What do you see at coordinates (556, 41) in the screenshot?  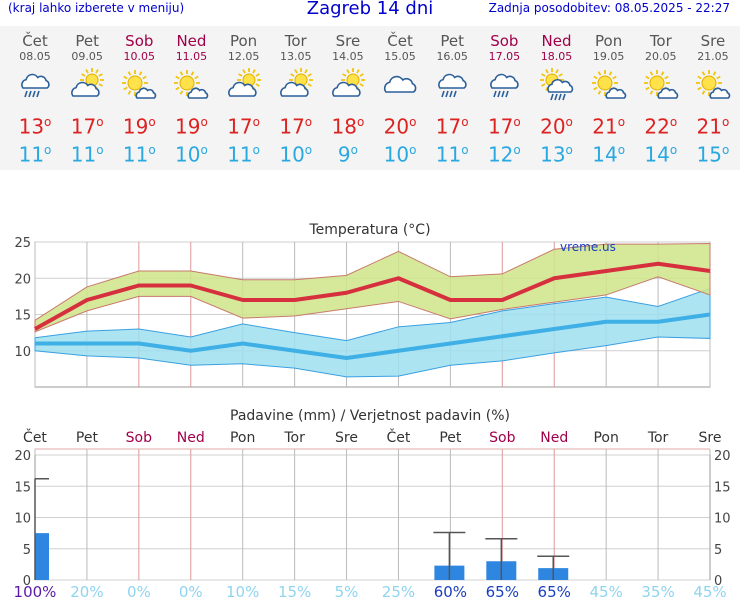 I see `day-name: Ned` at bounding box center [556, 41].